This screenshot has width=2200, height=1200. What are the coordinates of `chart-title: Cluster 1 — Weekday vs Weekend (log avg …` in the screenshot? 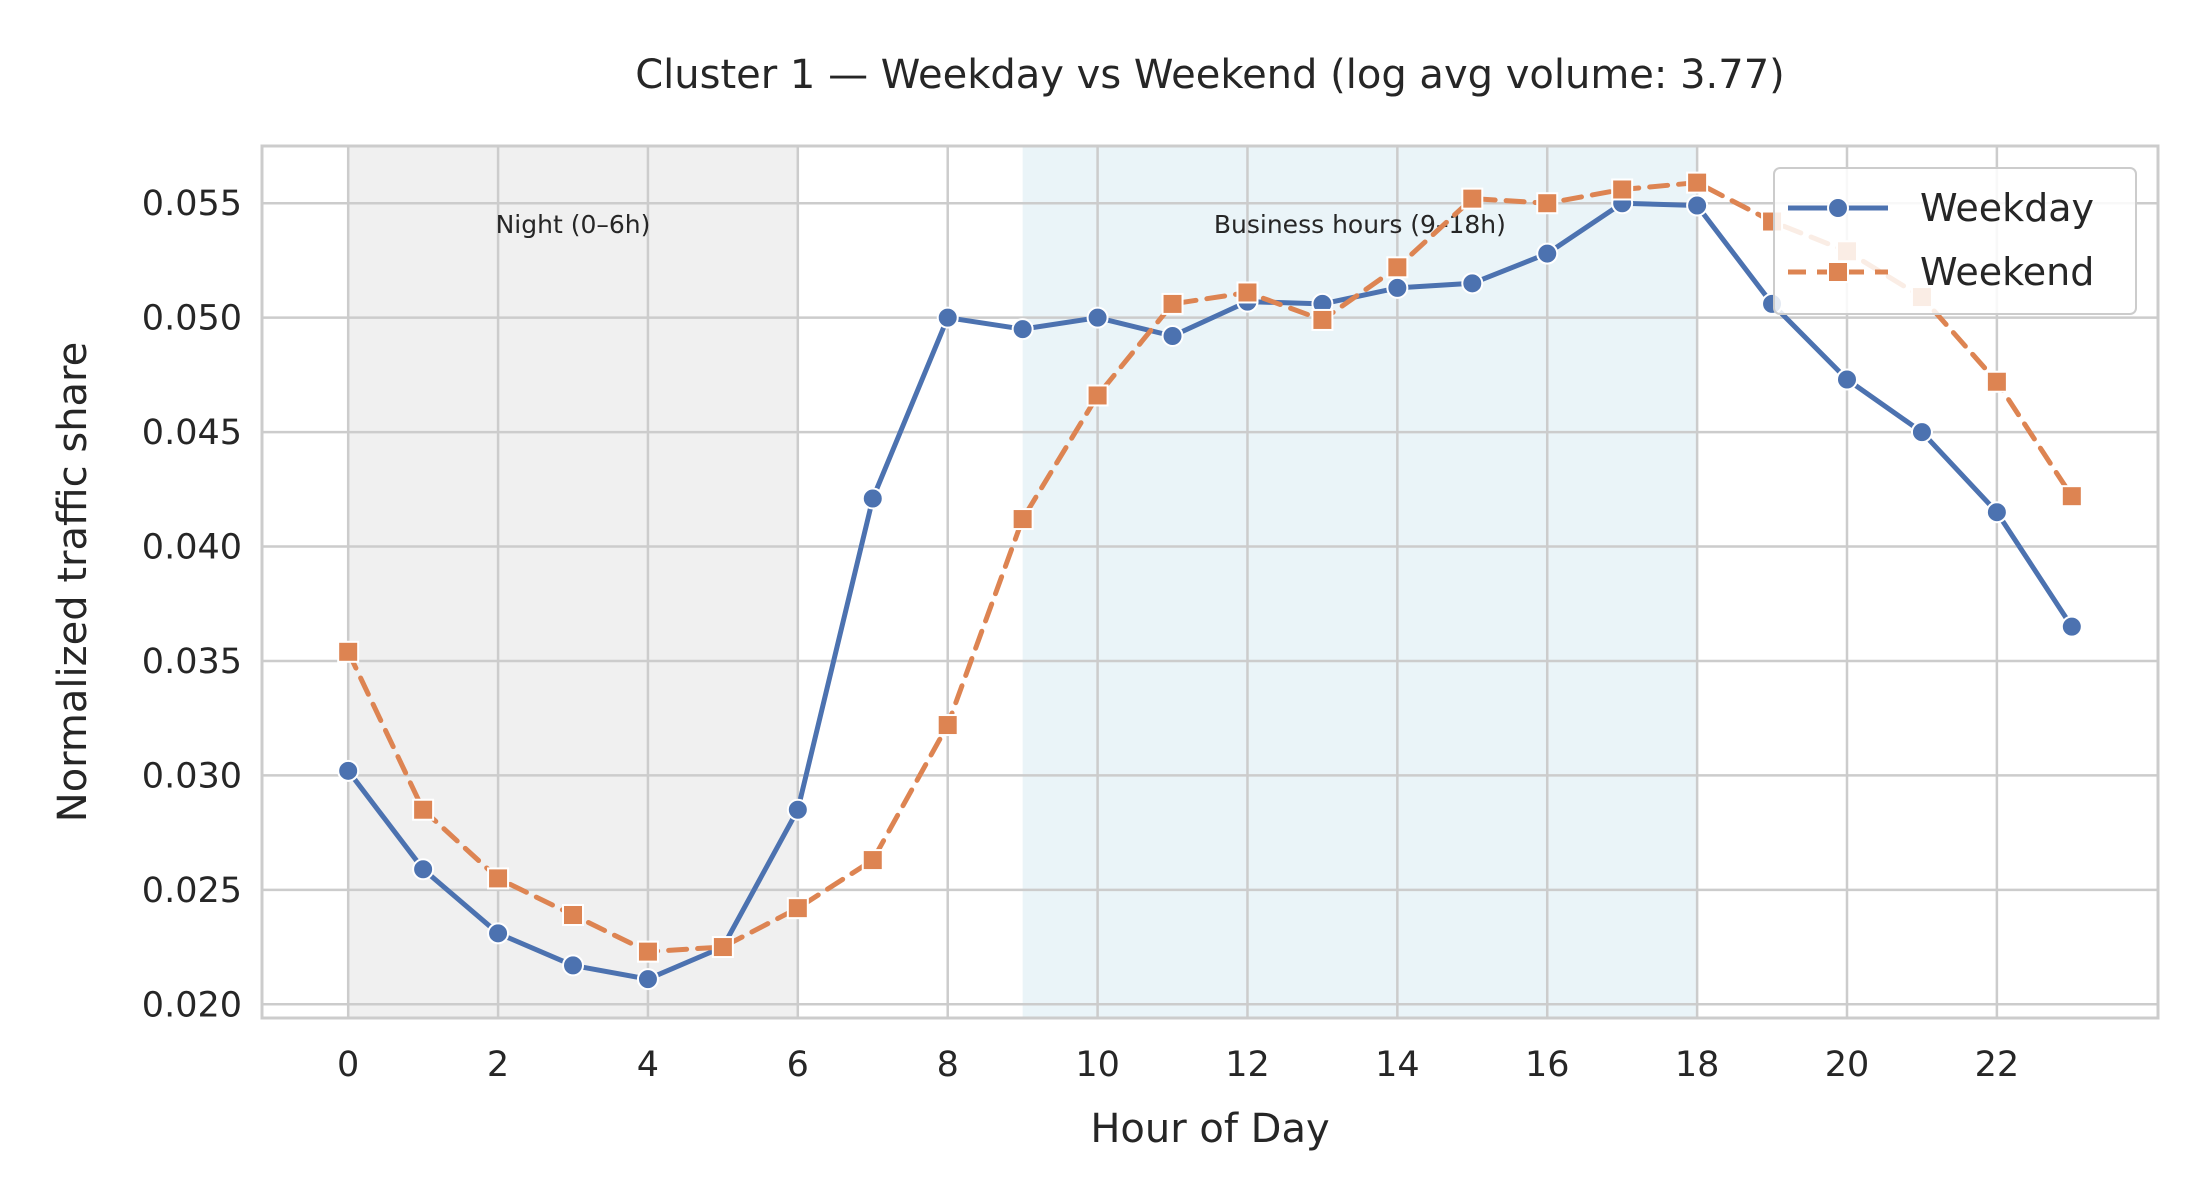 It's located at (1210, 75).